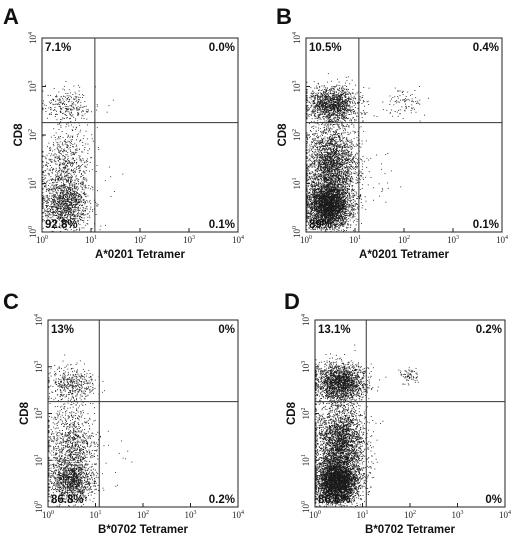  What do you see at coordinates (61, 225) in the screenshot?
I see `quadrant-label-lower-left: 92.8%` at bounding box center [61, 225].